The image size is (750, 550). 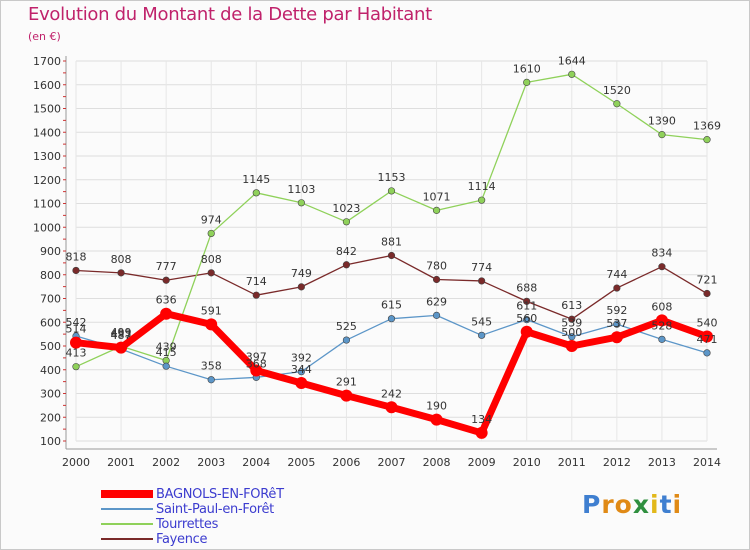 What do you see at coordinates (346, 251) in the screenshot?
I see `data-label: 842` at bounding box center [346, 251].